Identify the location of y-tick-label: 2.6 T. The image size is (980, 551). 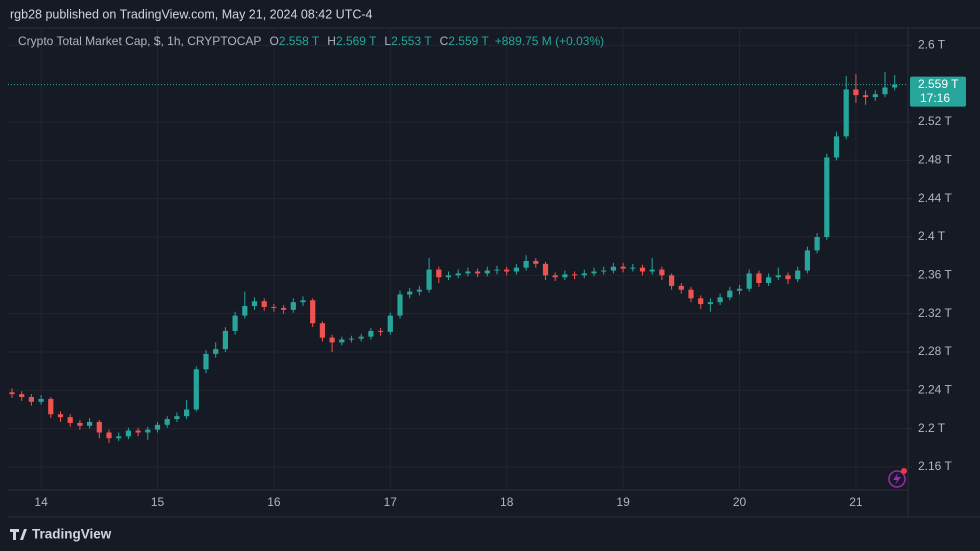
(932, 45).